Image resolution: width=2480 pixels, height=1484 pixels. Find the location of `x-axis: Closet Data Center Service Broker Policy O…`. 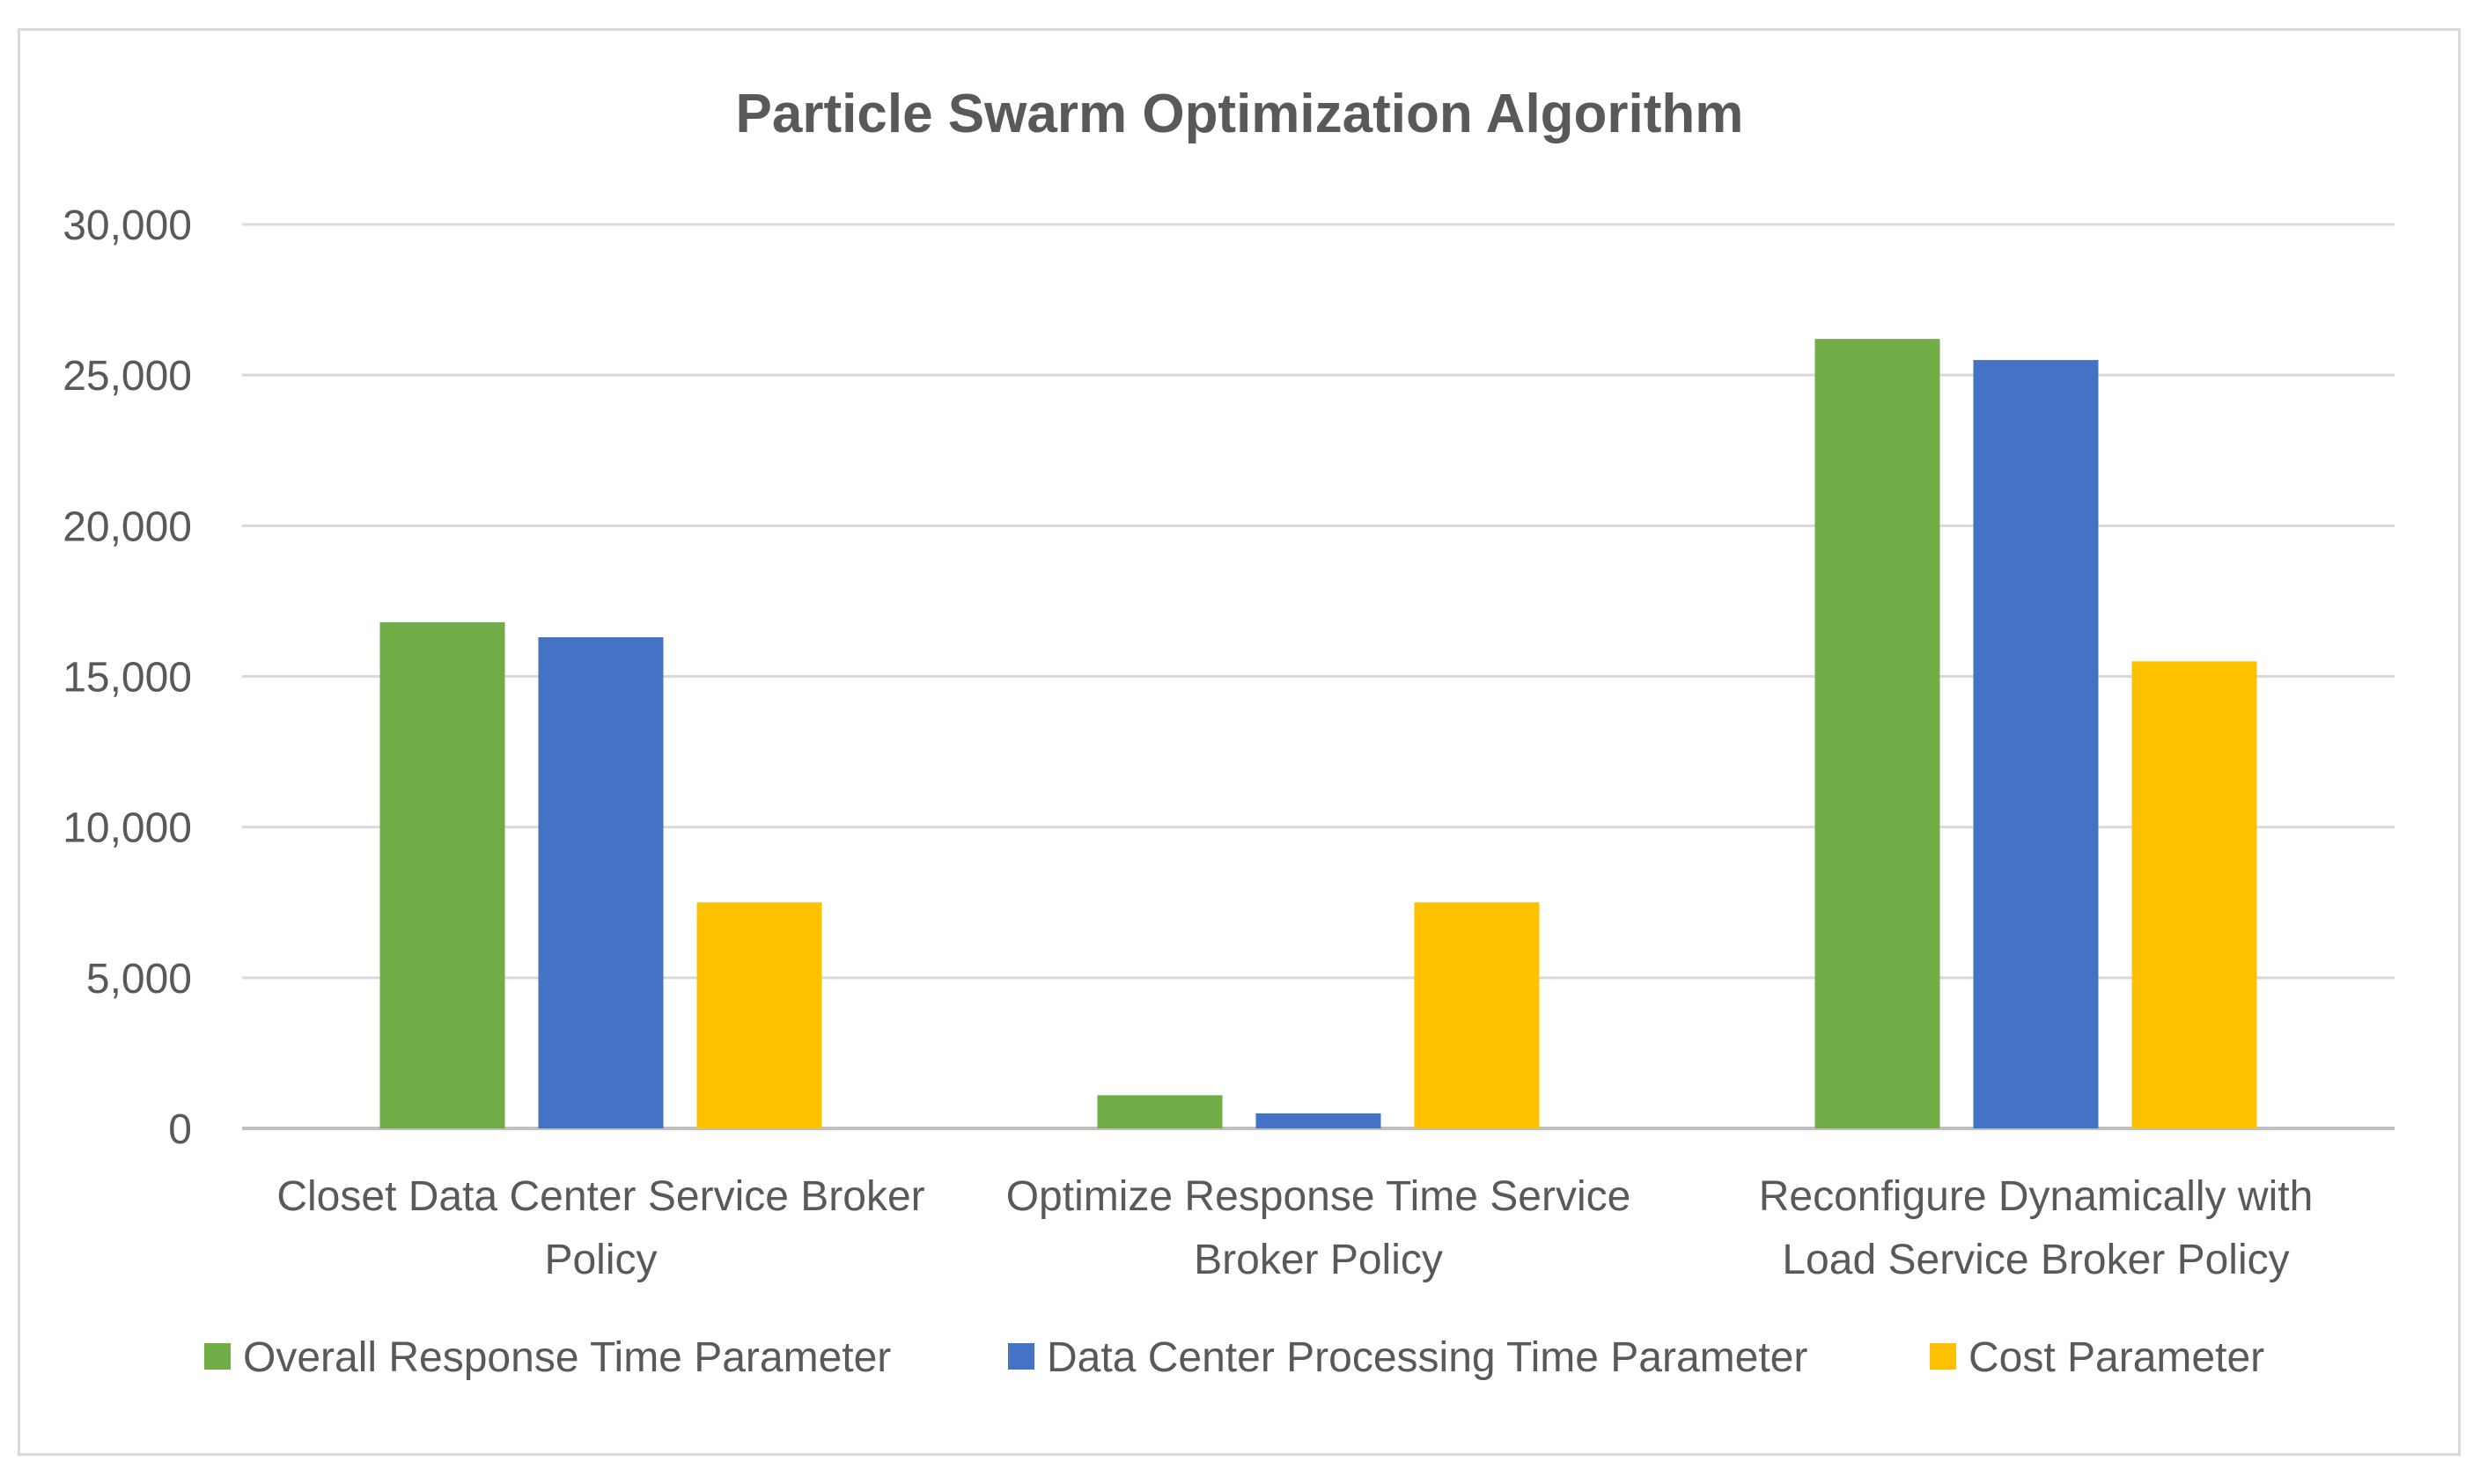

x-axis: Closet Data Center Service Broker Policy O… is located at coordinates (1294, 1228).